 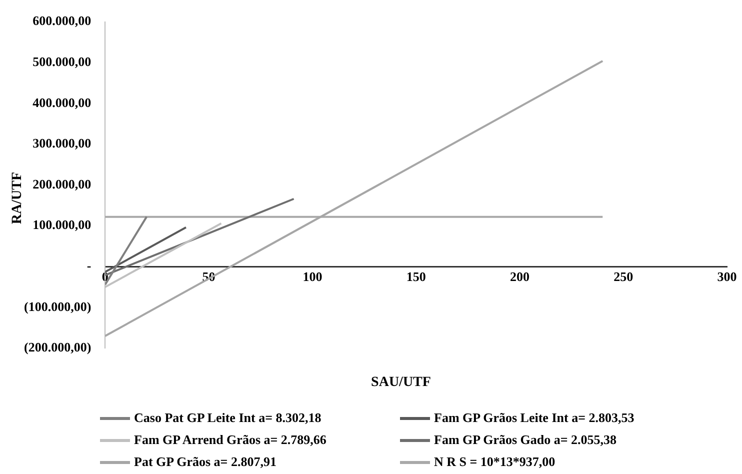 I want to click on y-tick-label: 500.000,00, so click(x=62, y=61).